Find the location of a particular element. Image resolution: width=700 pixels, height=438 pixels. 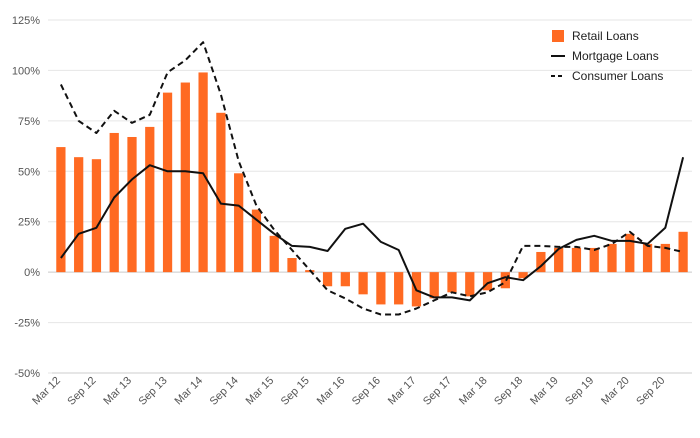

y-tick-label: 125% is located at coordinates (26, 21).